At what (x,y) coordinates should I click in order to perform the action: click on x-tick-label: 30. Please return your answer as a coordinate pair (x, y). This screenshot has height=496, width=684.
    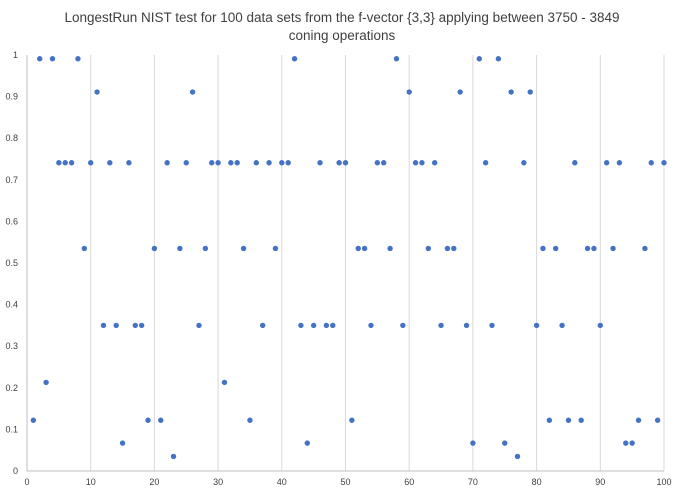
    Looking at the image, I should click on (218, 482).